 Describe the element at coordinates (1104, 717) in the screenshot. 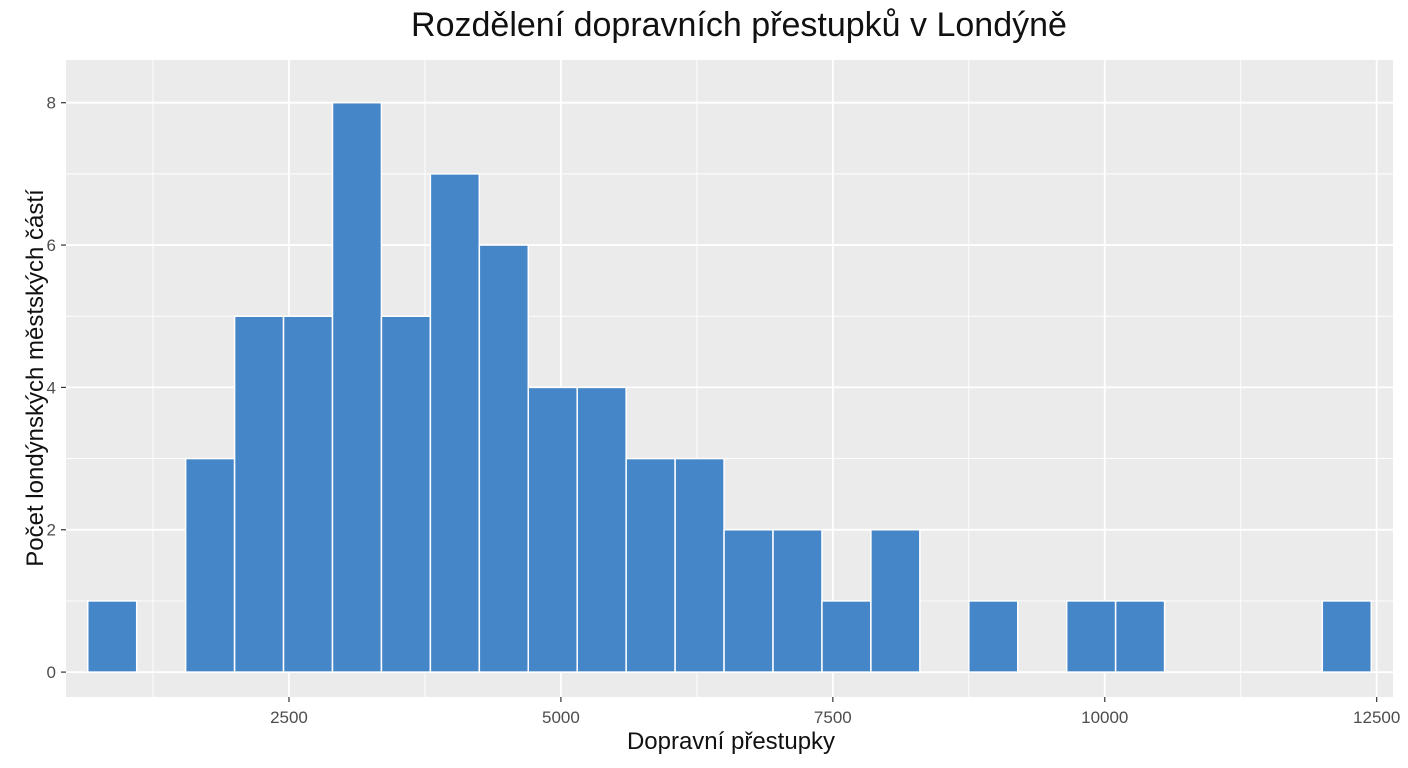

I see `x-tick-label: 10000` at that location.